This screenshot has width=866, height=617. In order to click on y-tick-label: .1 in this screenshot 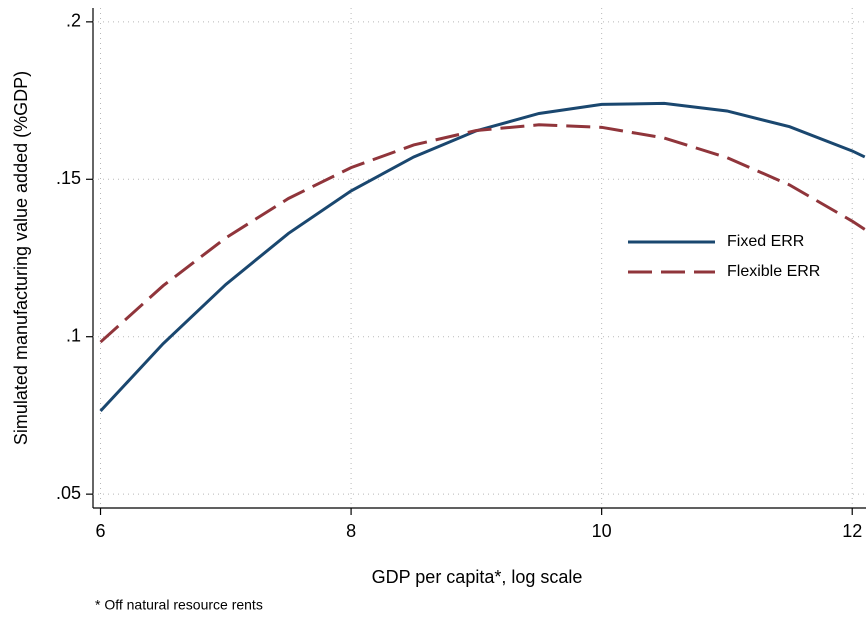, I will do `click(73, 335)`.